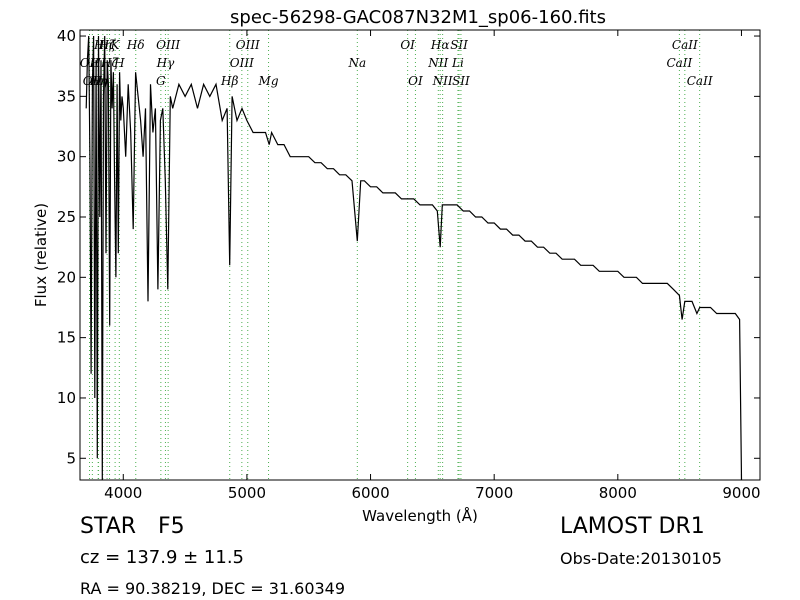  Describe the element at coordinates (641, 558) in the screenshot. I see `observation-date: Obs-Date:20130105` at that location.